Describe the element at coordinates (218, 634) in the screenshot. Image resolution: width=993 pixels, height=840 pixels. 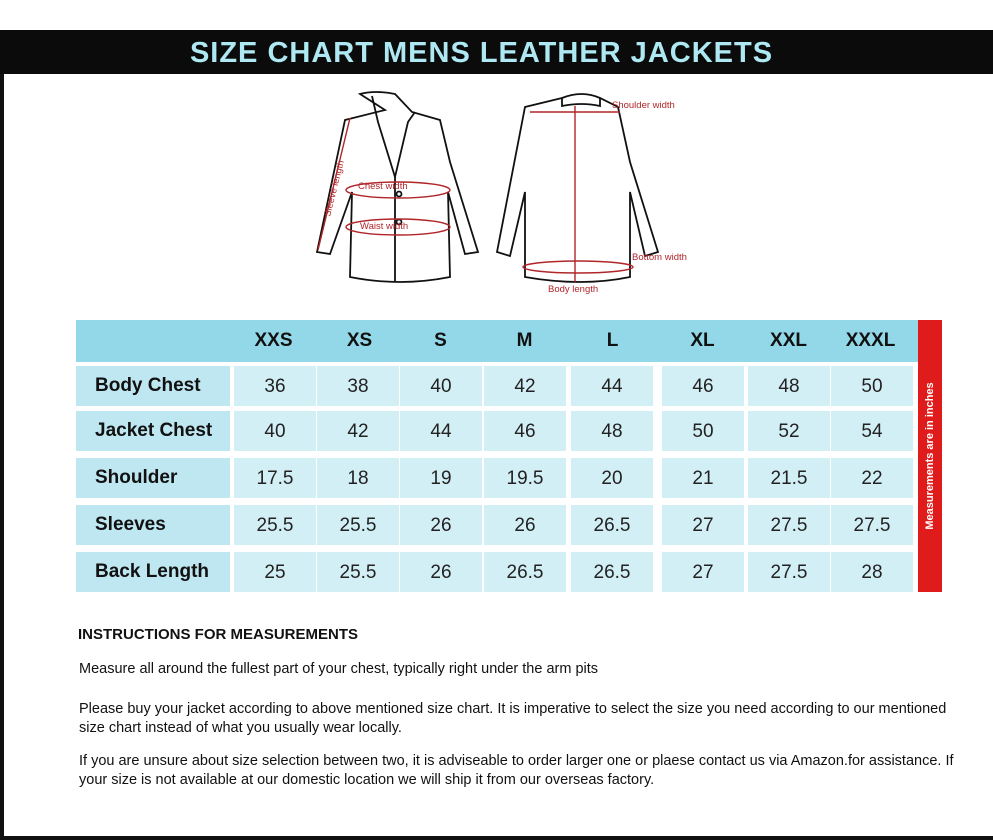
I see `instructions-heading: INSTRUCTIONS FOR MEASUREMENTS` at that location.